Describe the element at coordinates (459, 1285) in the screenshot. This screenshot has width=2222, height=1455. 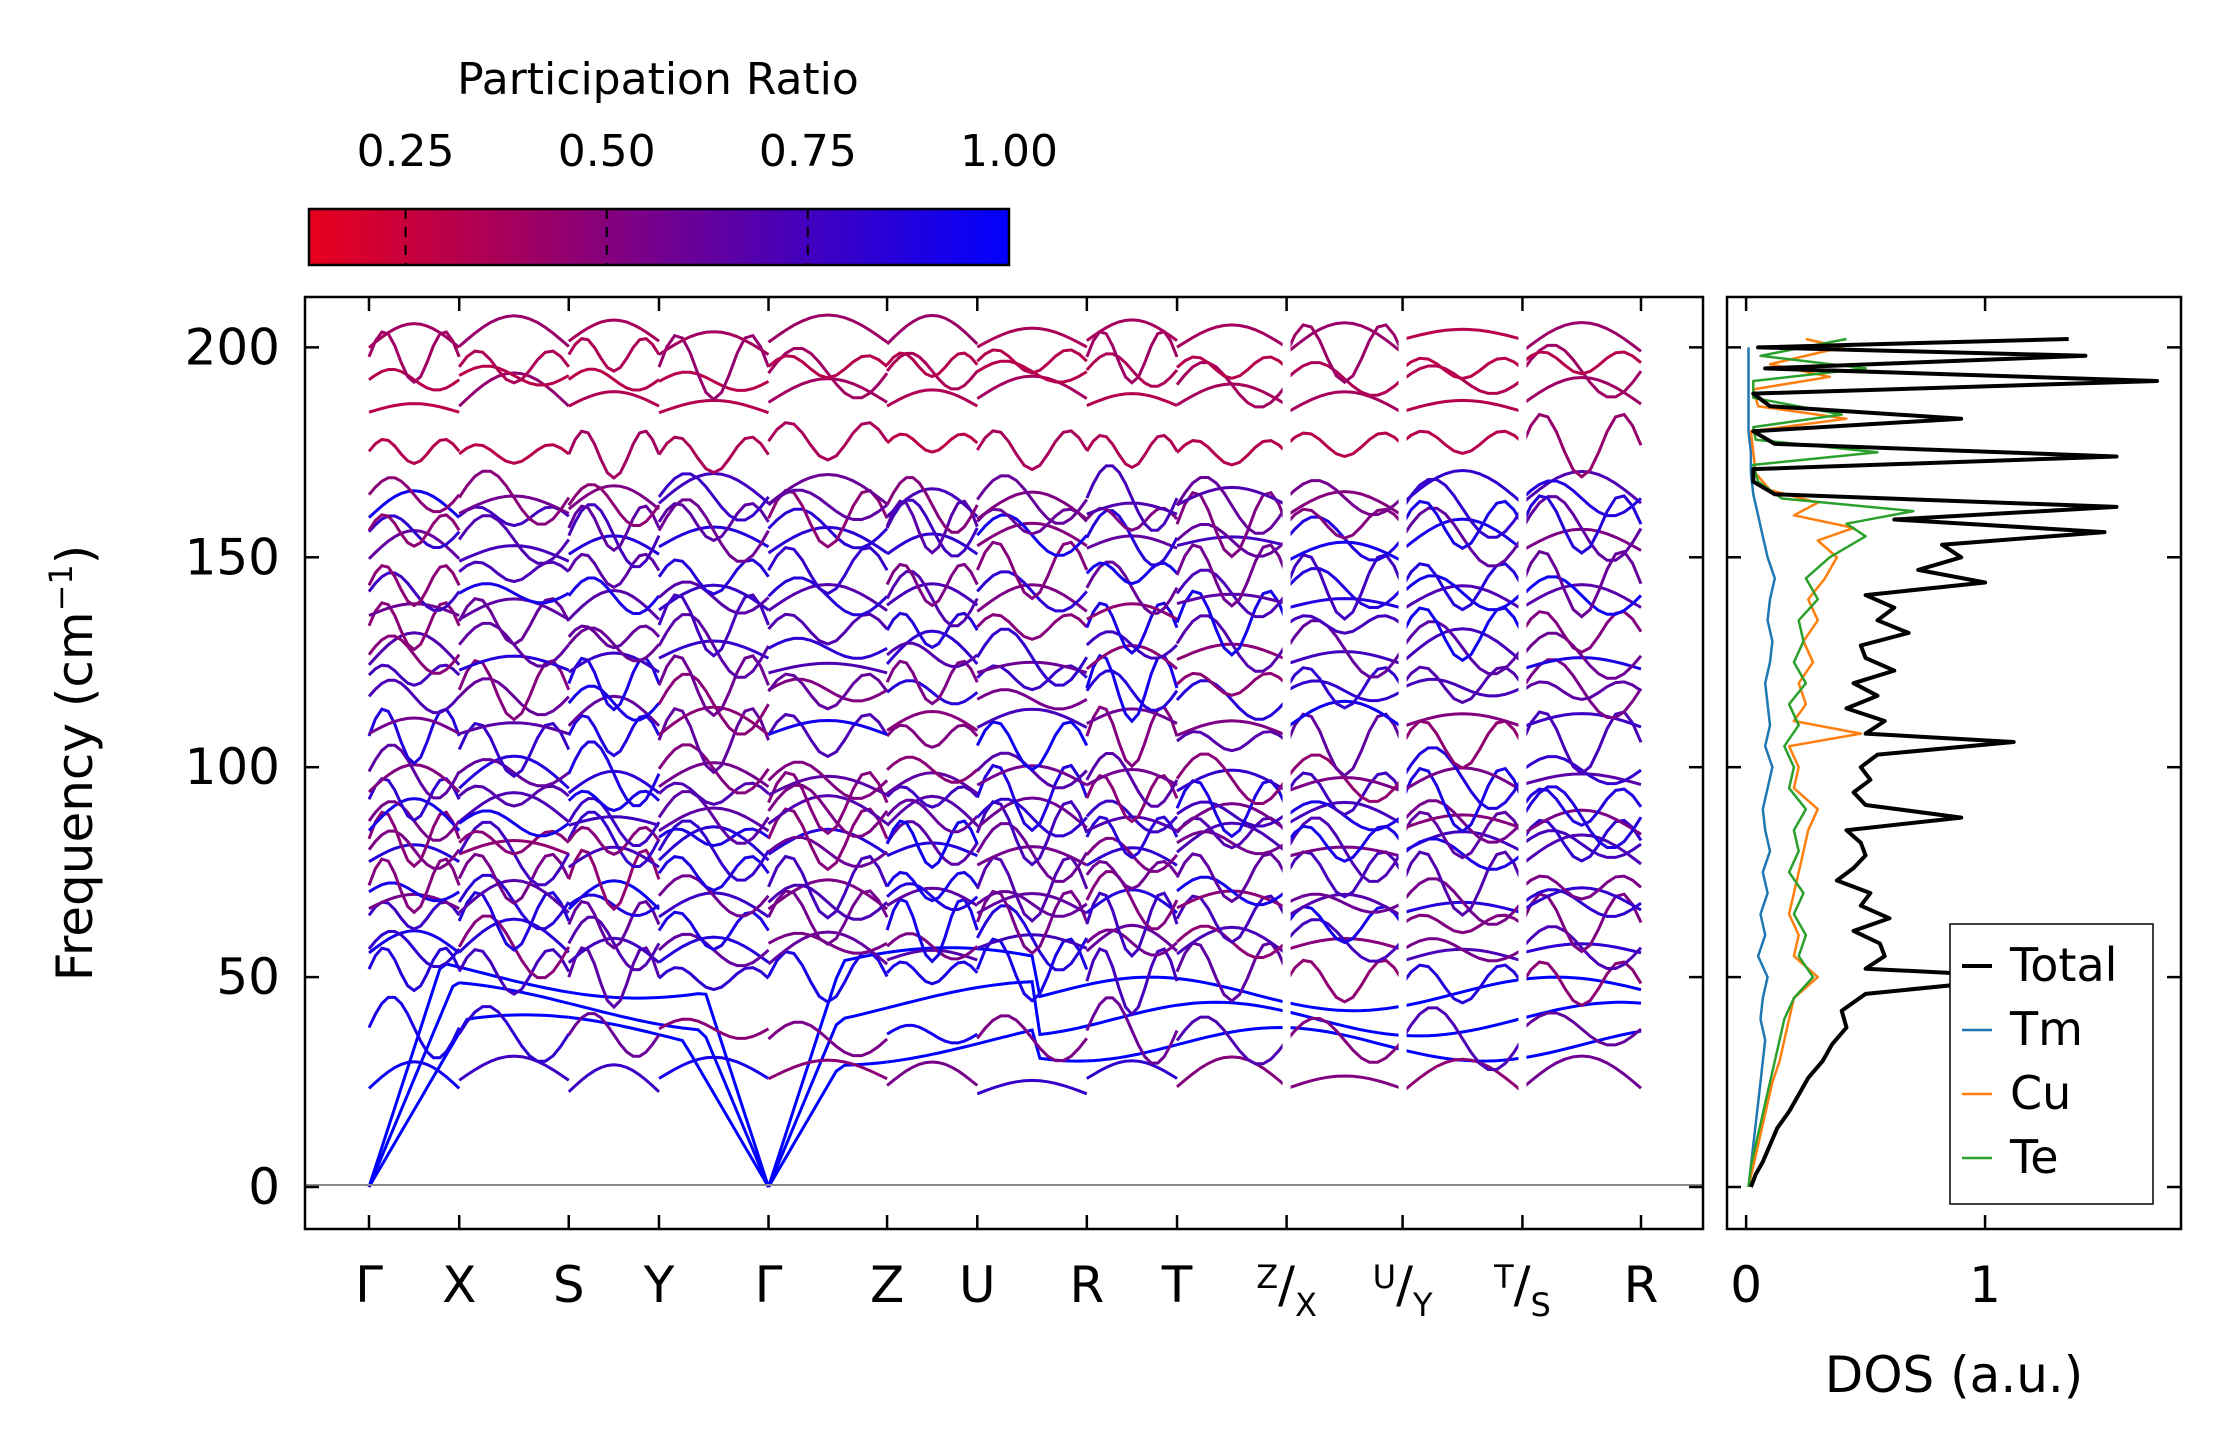
I see `x-tick-label: X` at that location.